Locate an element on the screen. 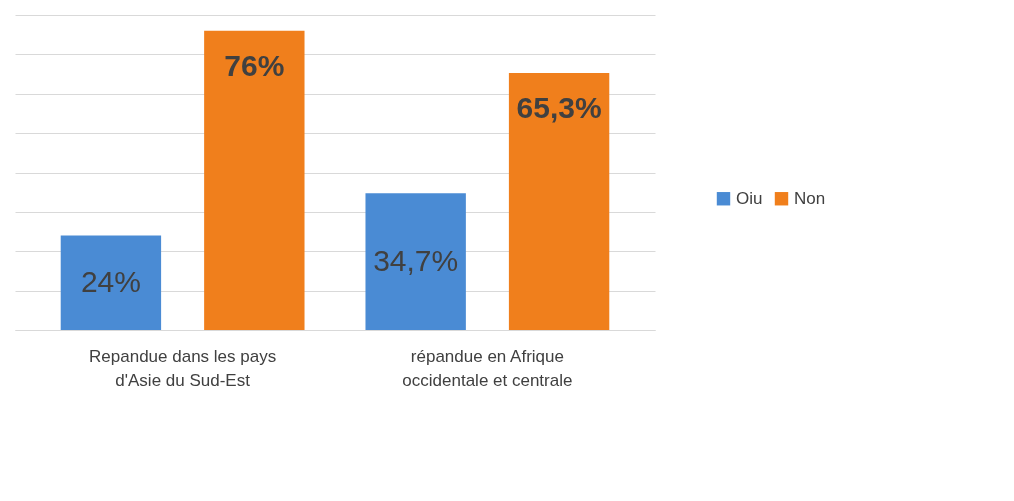 This screenshot has width=1014, height=501. data-label: 34,7% is located at coordinates (416, 260).